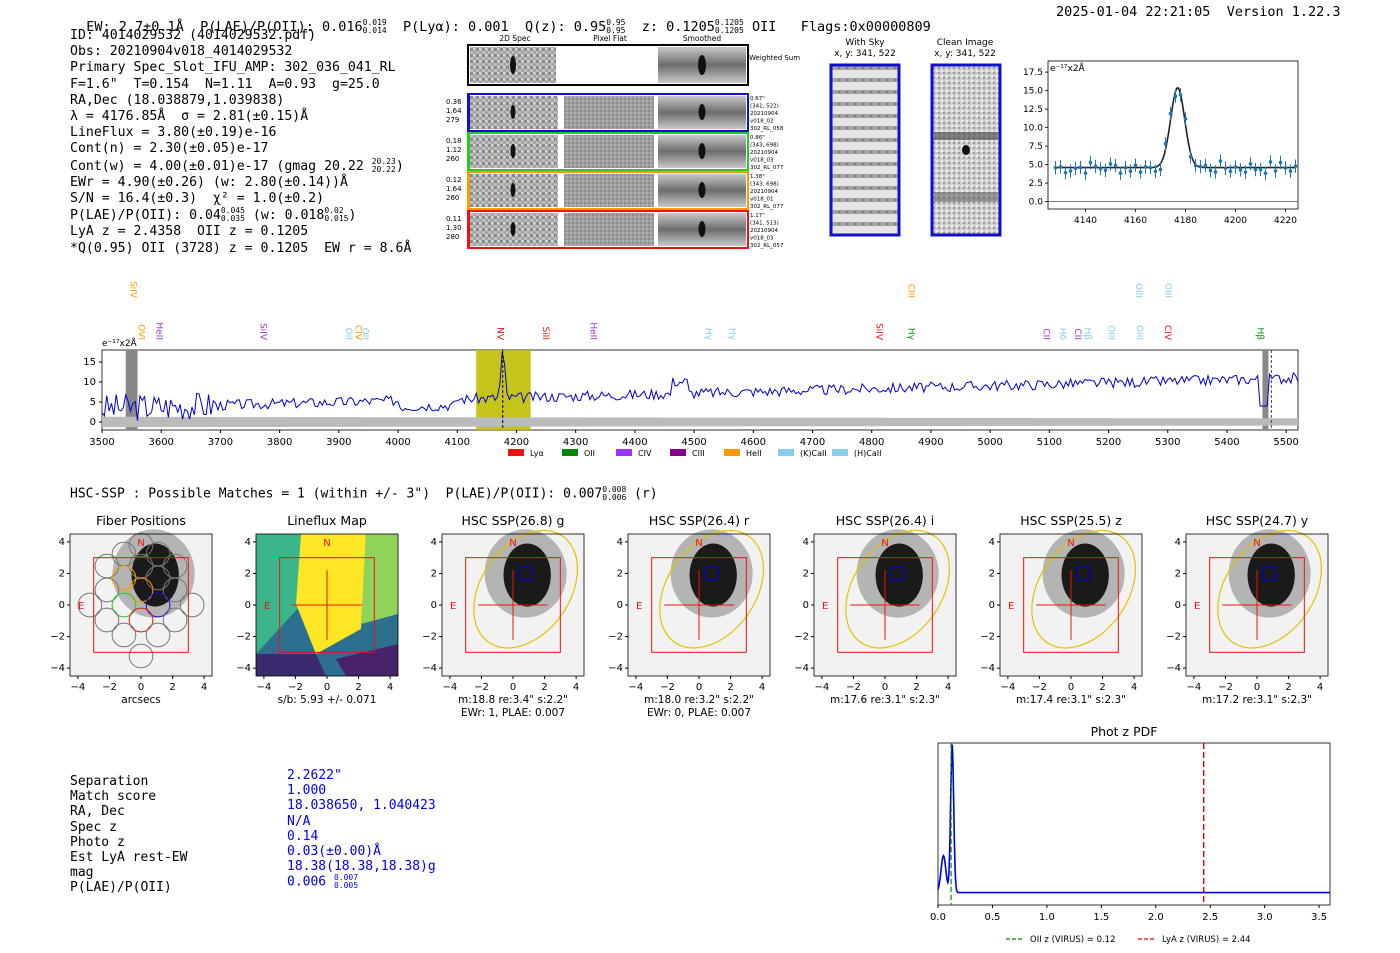 This screenshot has width=1400, height=953. I want to click on clean-image-title: Clean Image, so click(965, 43).